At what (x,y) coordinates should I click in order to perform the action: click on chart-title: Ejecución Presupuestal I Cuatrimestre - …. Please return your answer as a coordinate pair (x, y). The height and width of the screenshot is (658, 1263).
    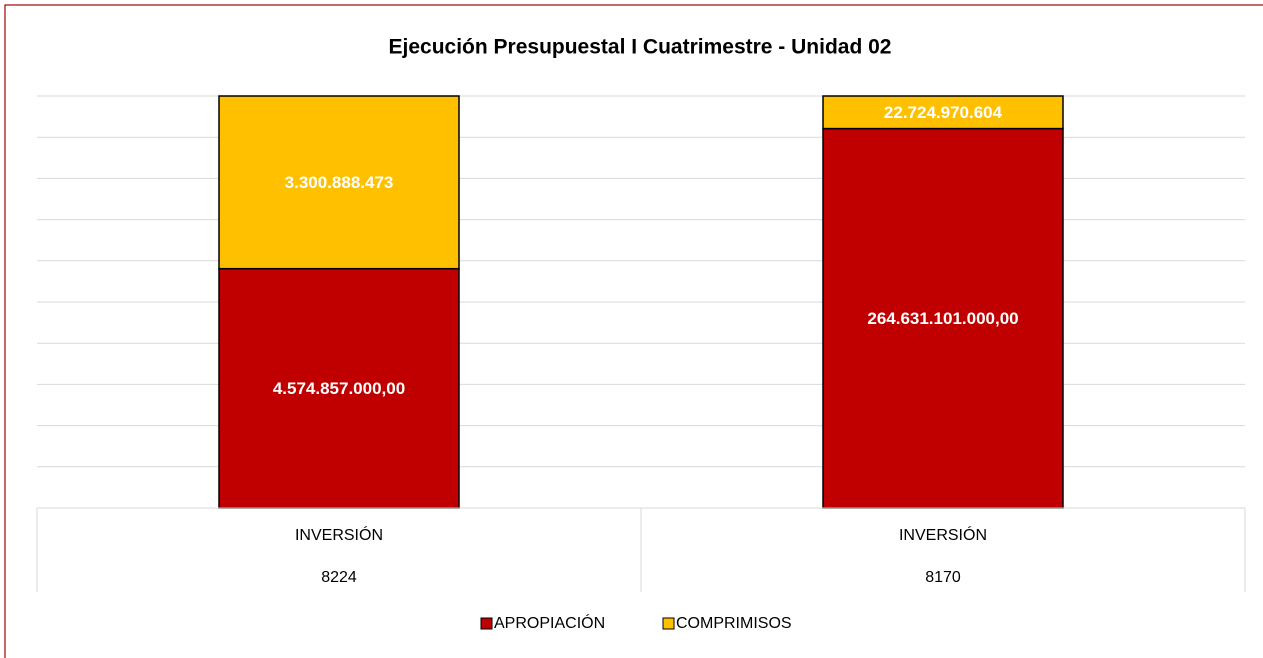
    Looking at the image, I should click on (640, 47).